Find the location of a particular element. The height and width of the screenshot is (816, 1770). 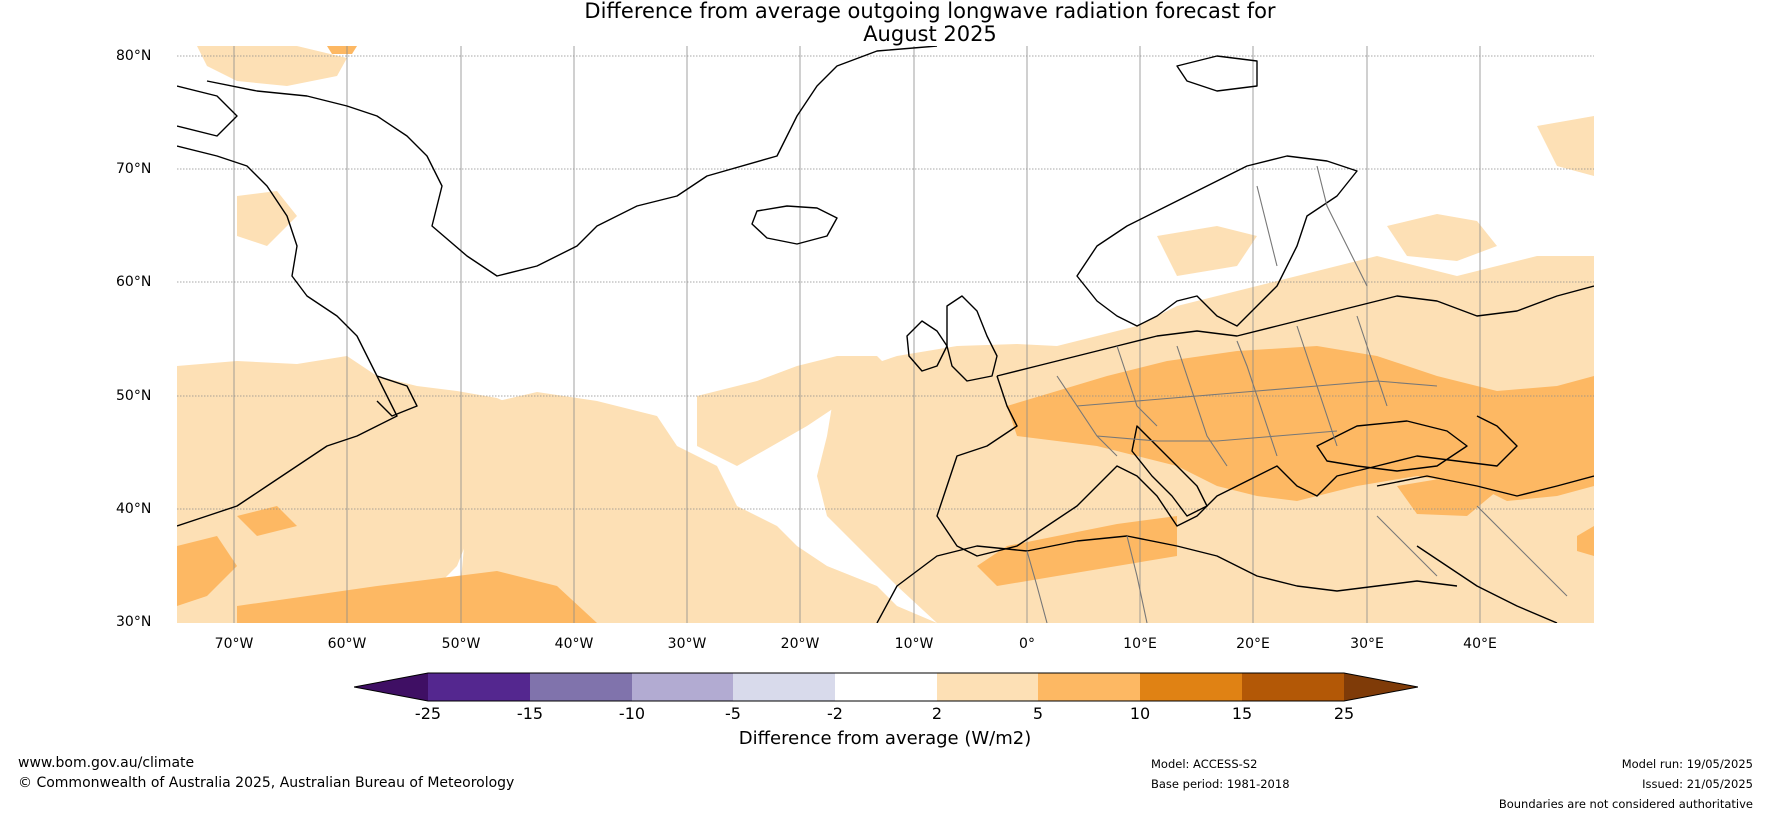

lat-label-60n: 60°N is located at coordinates (134, 282).